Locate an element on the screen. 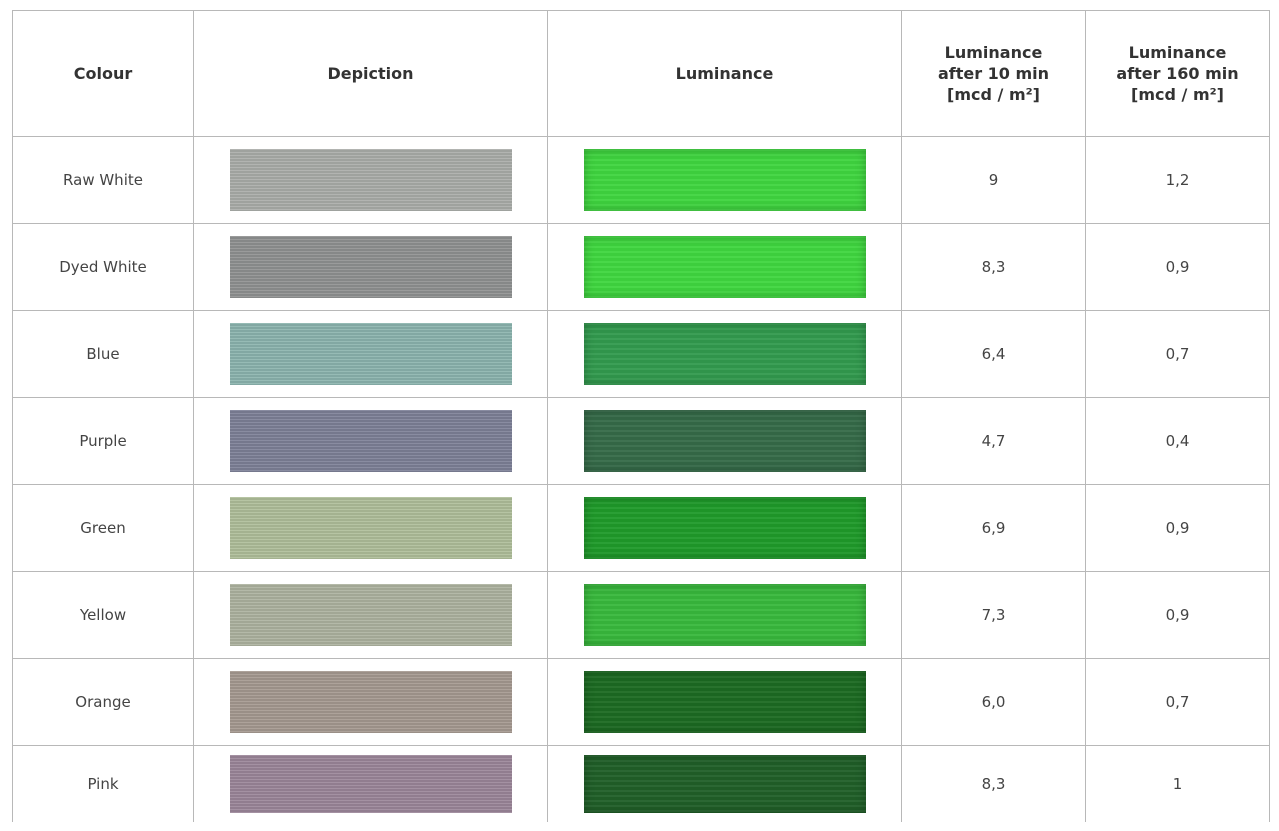 The image size is (1279, 831). table-row: Yellow 7,3 0,9 is located at coordinates (641, 615).